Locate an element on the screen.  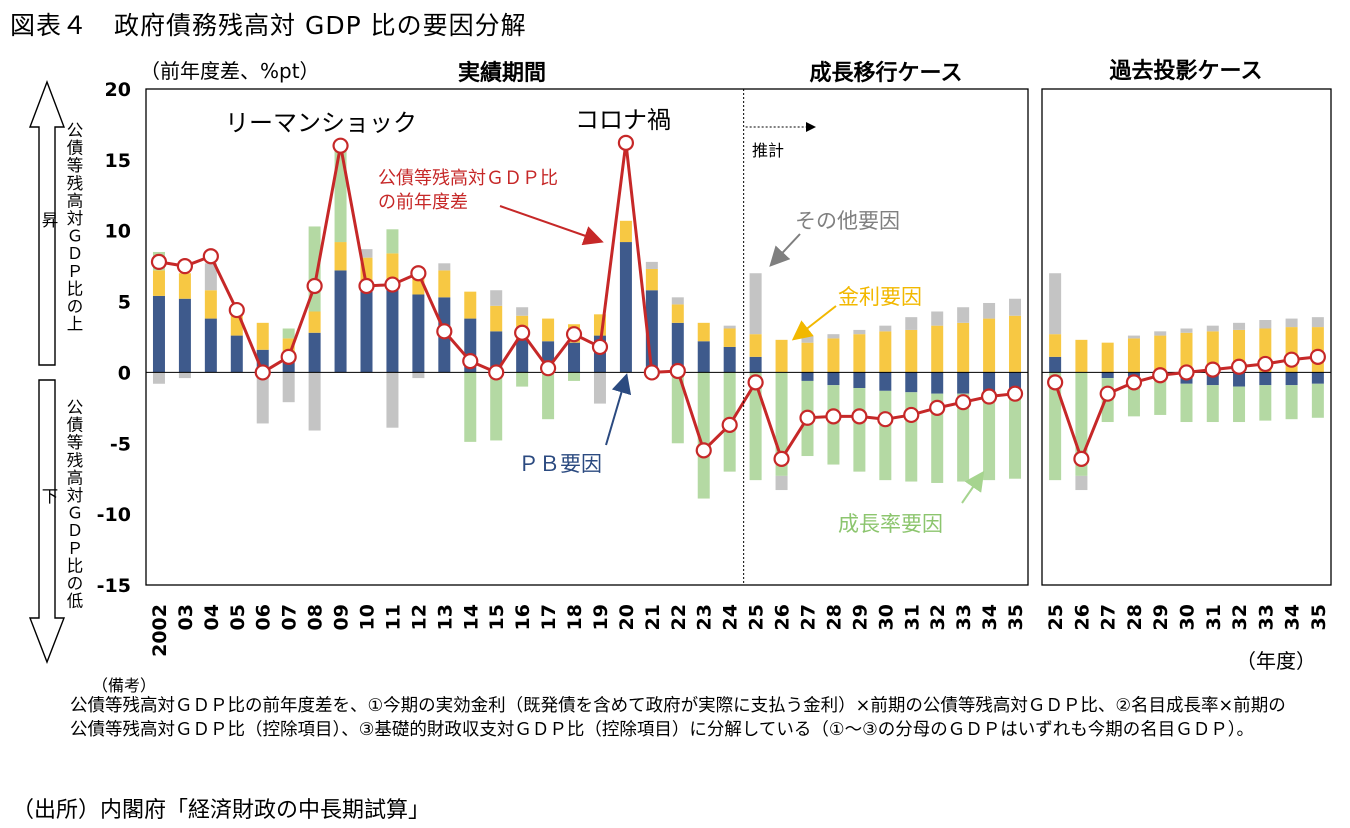
annotation-pb: ＰＢ要因 is located at coordinates (560, 464).